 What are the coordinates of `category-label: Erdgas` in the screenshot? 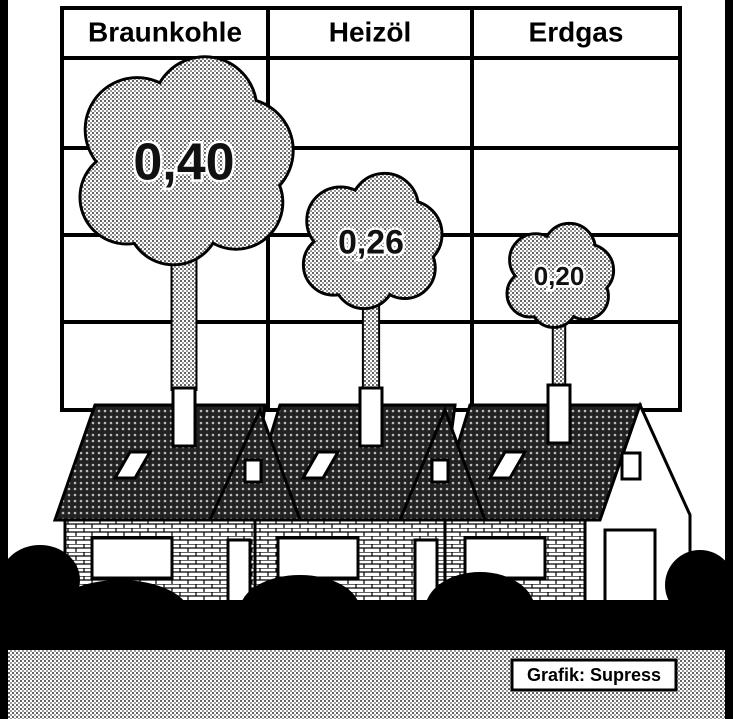 It's located at (576, 31).